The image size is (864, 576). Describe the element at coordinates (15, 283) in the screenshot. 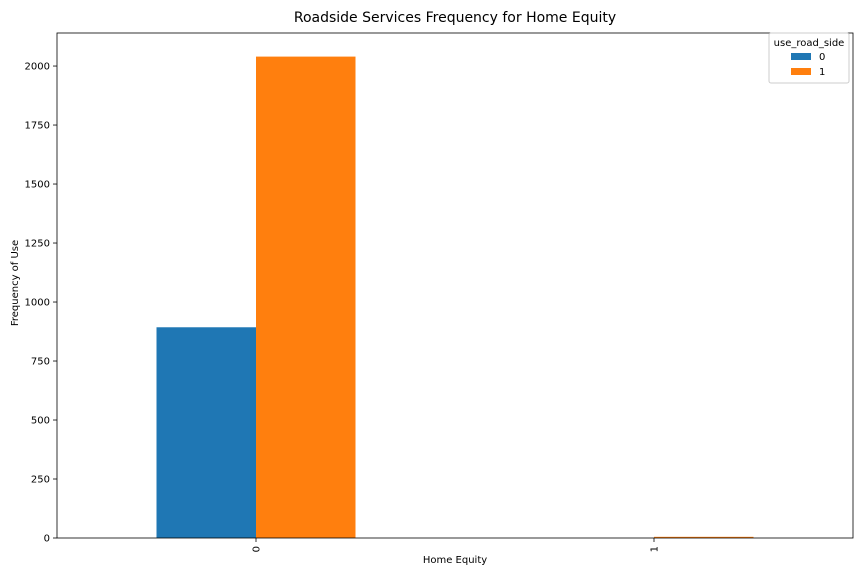

I see `y-axis-label: Frequency of Use` at that location.